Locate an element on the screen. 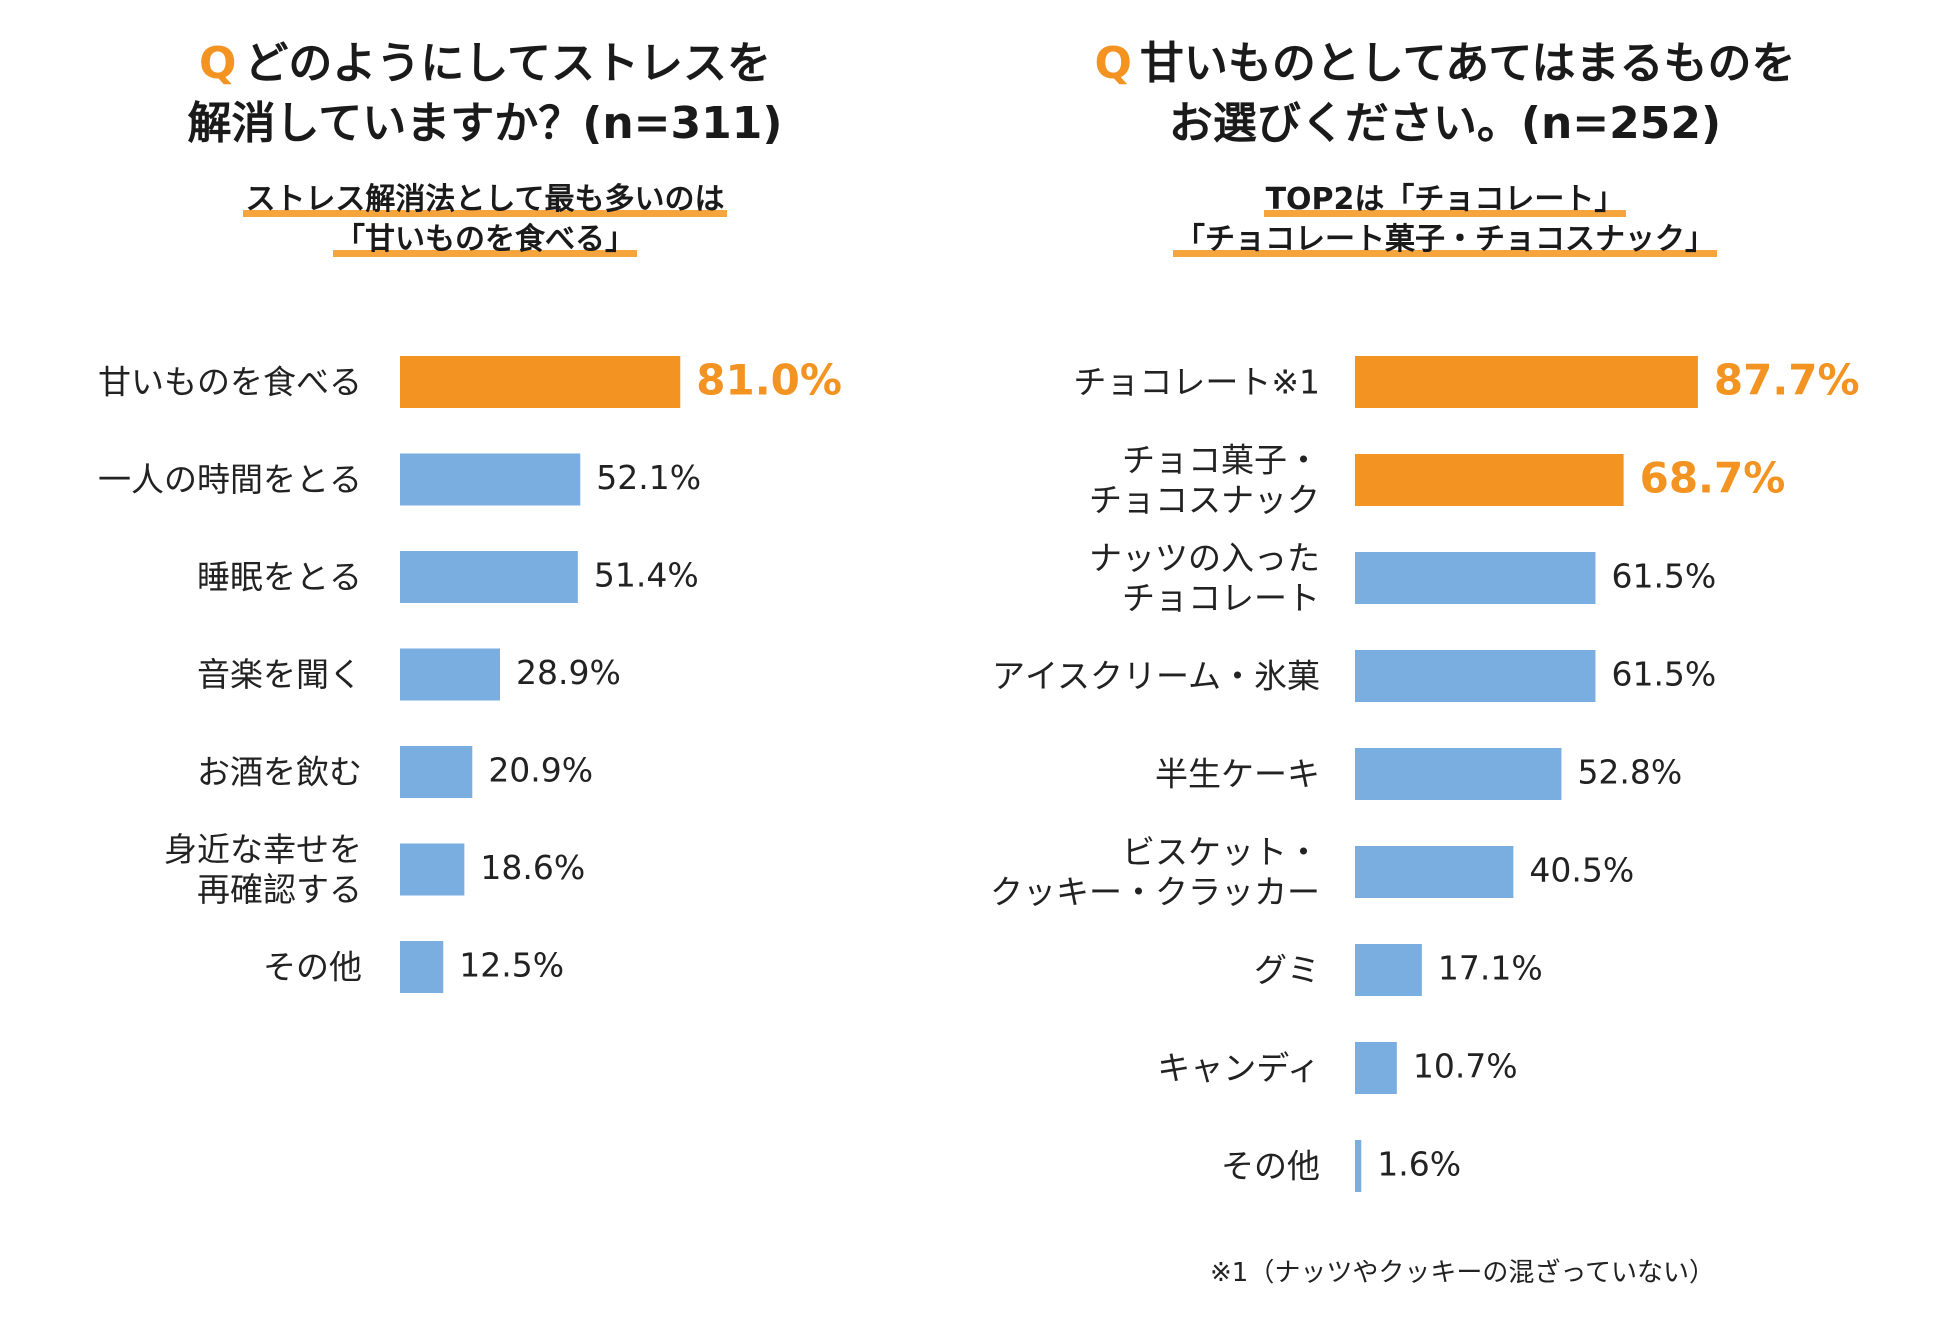 The width and height of the screenshot is (1950, 1324). category-label-6-line-1: ビスケット・ is located at coordinates (1221, 852).